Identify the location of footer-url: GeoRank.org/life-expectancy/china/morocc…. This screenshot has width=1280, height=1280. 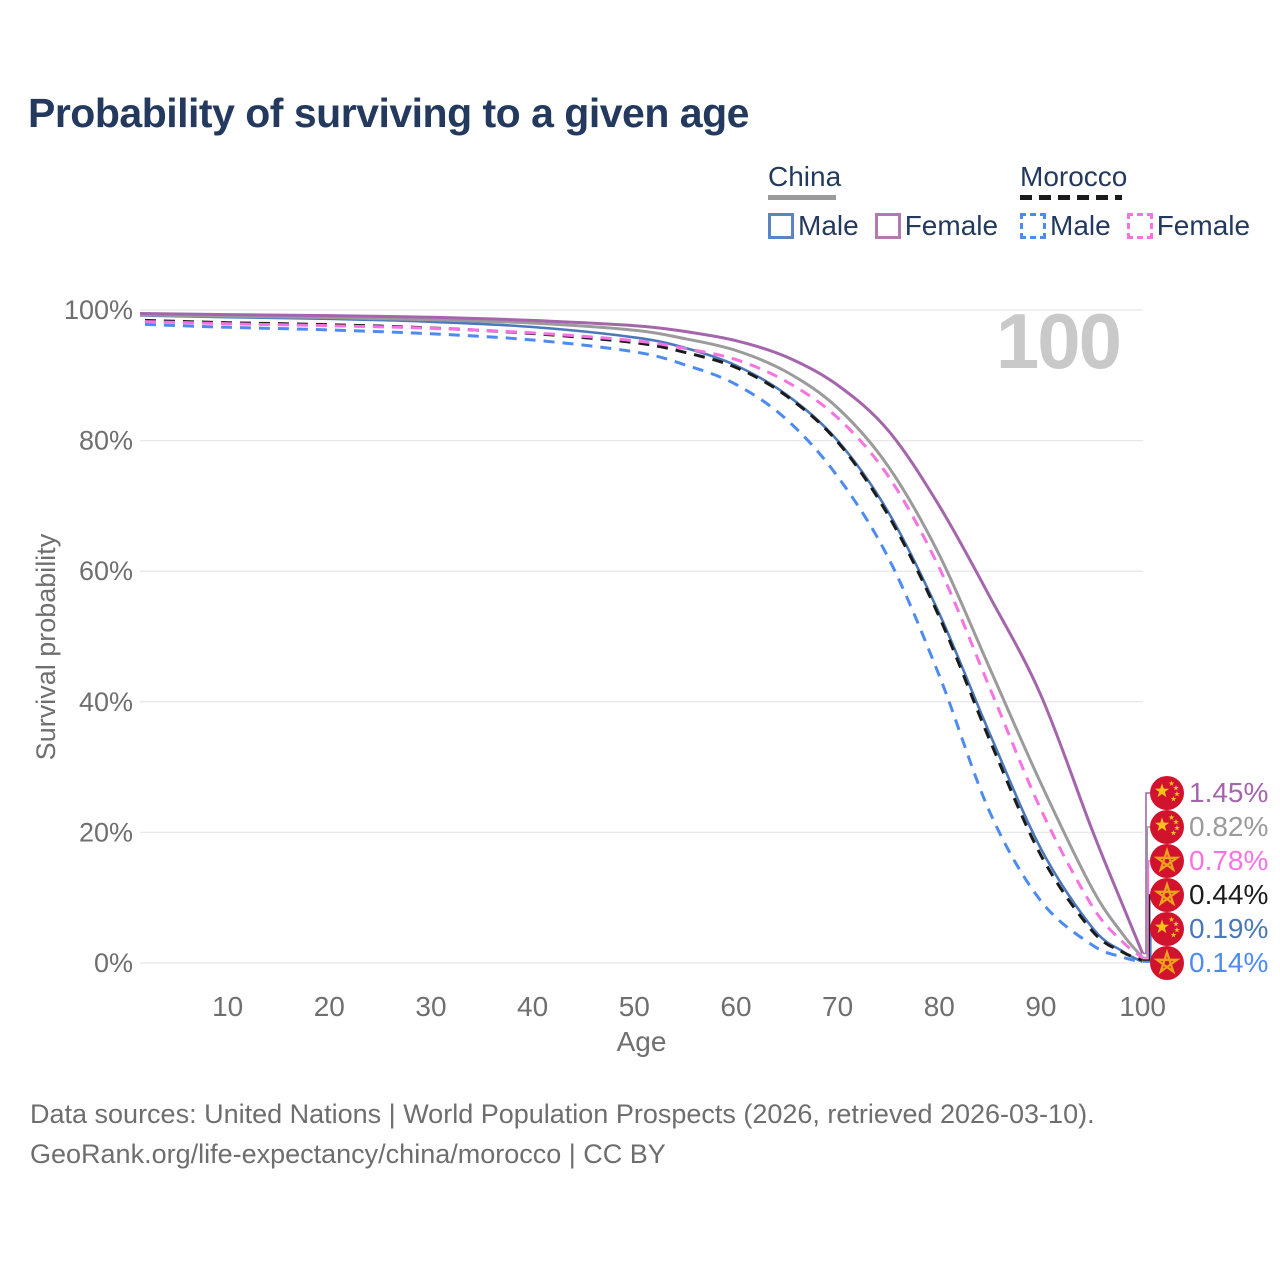
(348, 1154).